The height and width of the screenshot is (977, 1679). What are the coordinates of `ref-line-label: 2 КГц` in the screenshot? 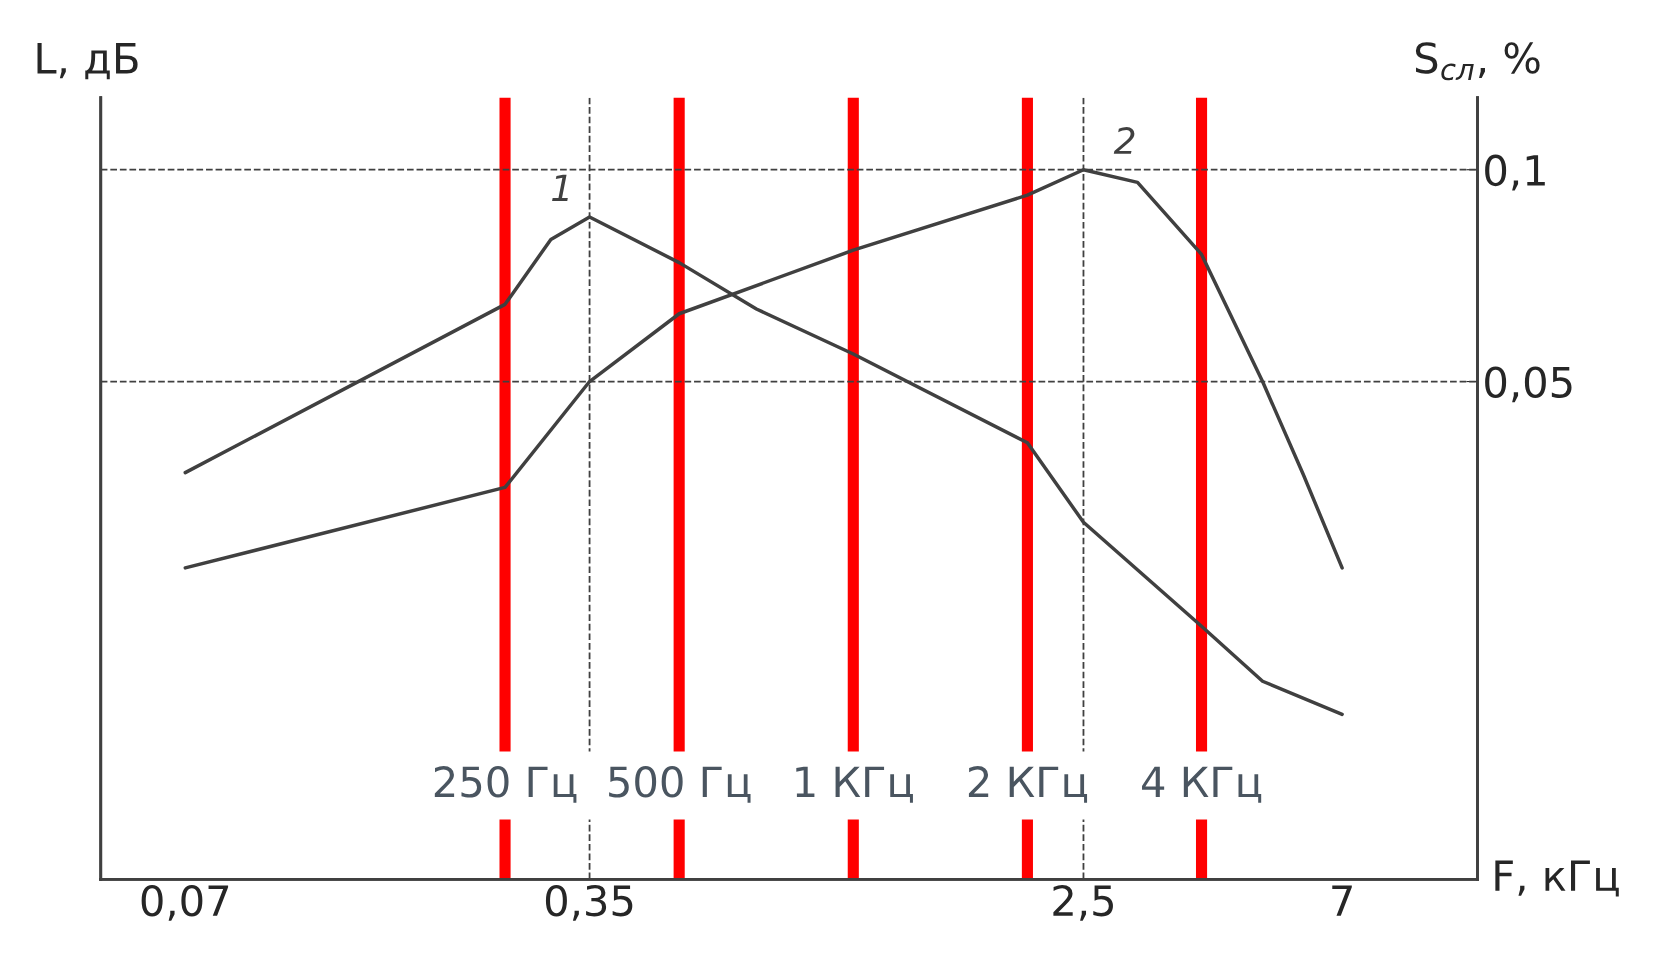 It's located at (1028, 784).